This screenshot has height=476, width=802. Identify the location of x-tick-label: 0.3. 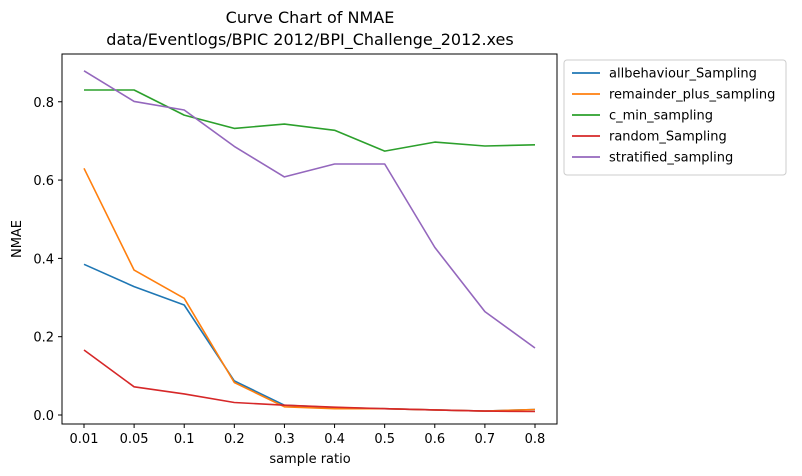
(284, 439).